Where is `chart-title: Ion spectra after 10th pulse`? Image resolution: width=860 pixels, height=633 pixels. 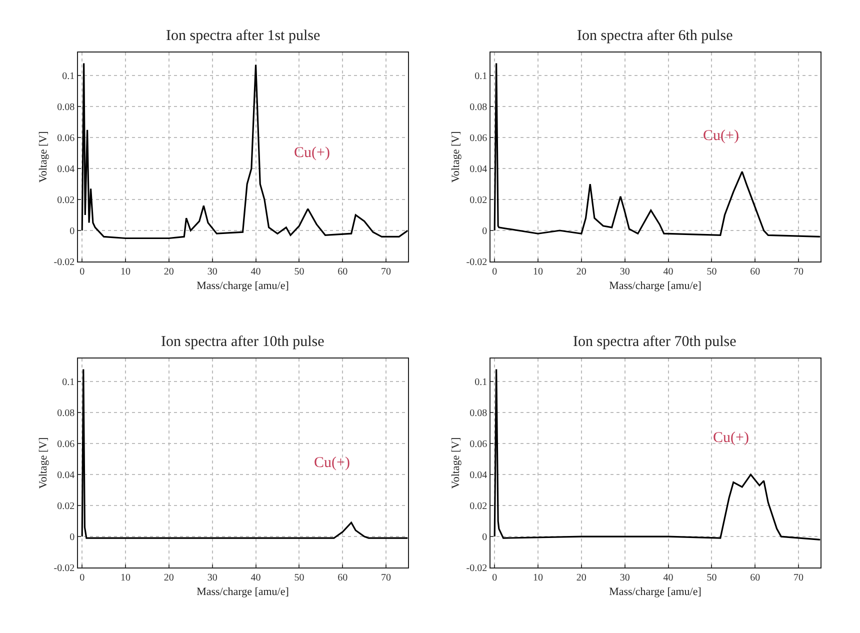 chart-title: Ion spectra after 10th pulse is located at coordinates (243, 342).